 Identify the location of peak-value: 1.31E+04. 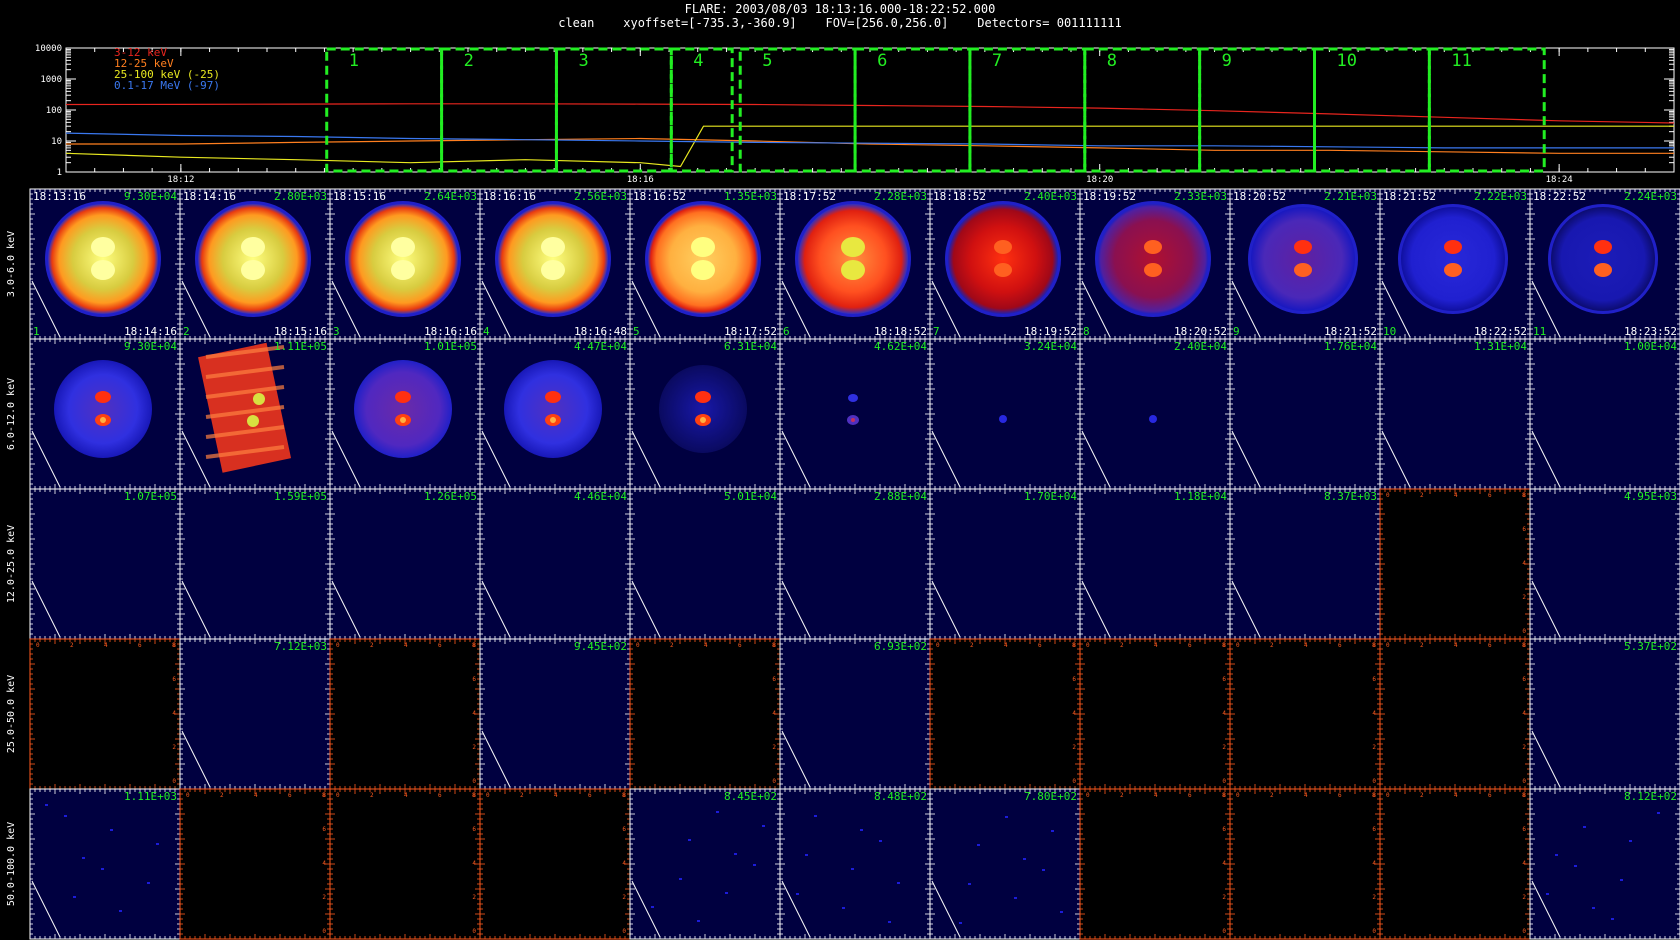
(1500, 346).